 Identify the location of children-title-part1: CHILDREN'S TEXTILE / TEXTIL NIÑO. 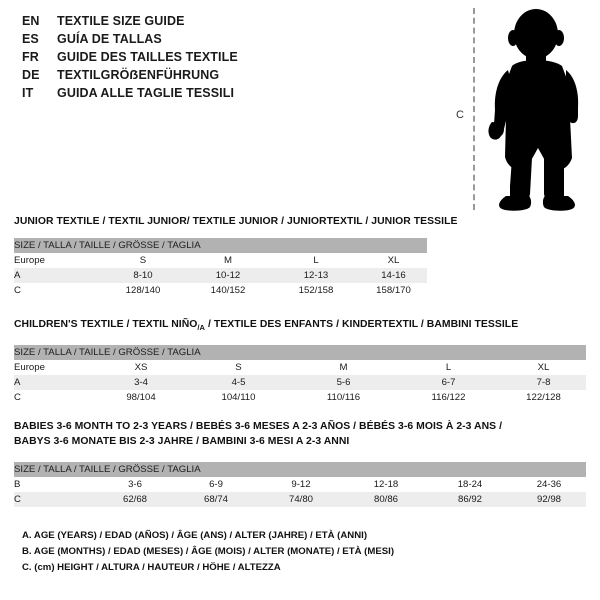
(106, 324).